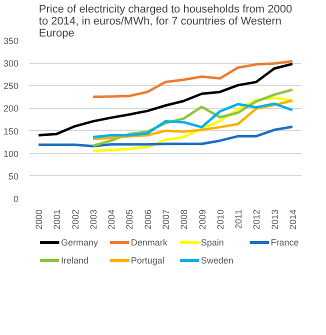 This screenshot has width=326, height=335. What do you see at coordinates (93, 219) in the screenshot?
I see `x-tick-label: 2003` at bounding box center [93, 219].